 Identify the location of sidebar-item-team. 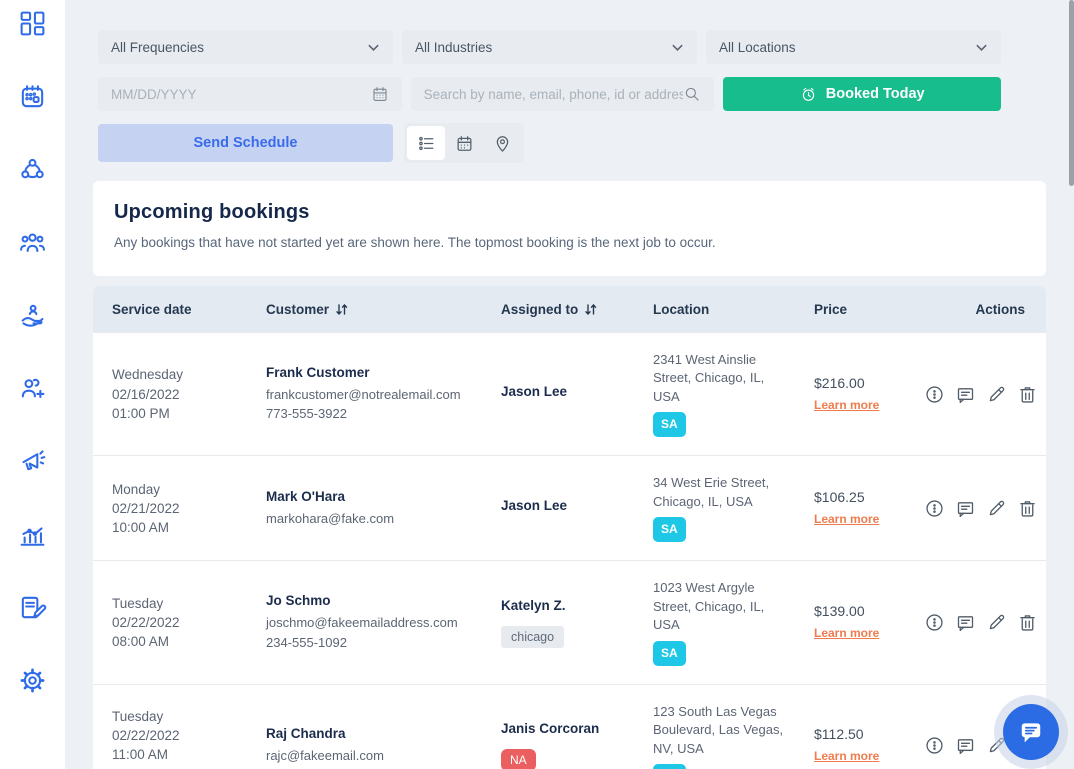
(33, 245).